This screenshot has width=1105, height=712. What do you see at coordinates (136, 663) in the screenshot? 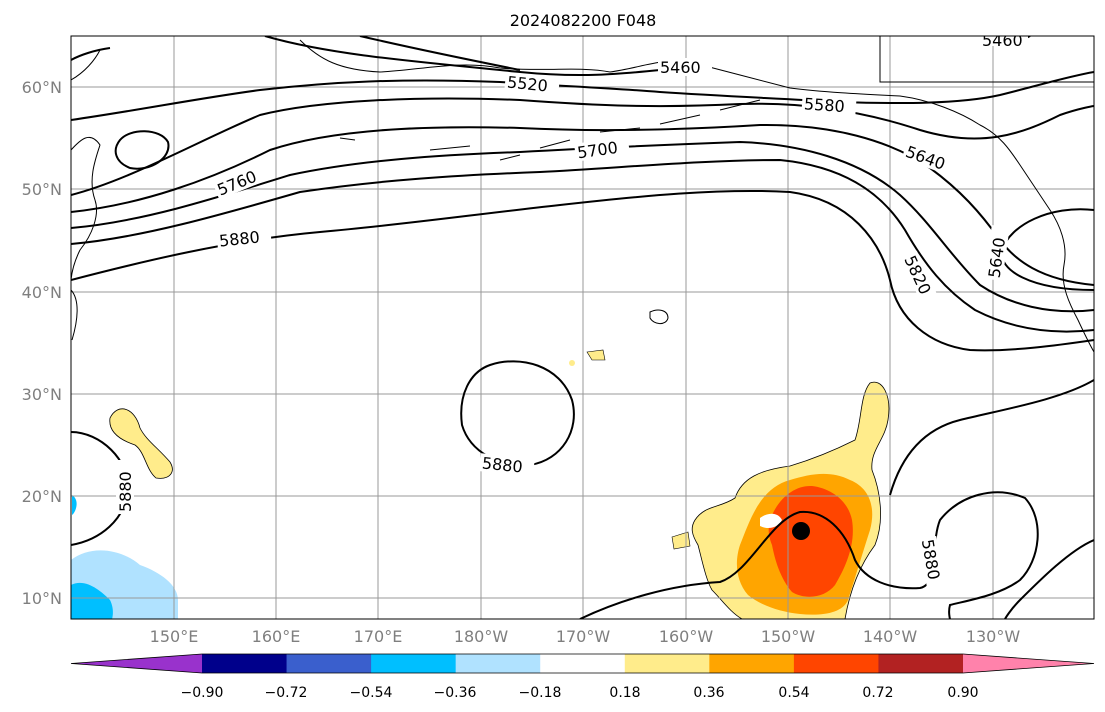
I see `colorbar-extend-low` at bounding box center [136, 663].